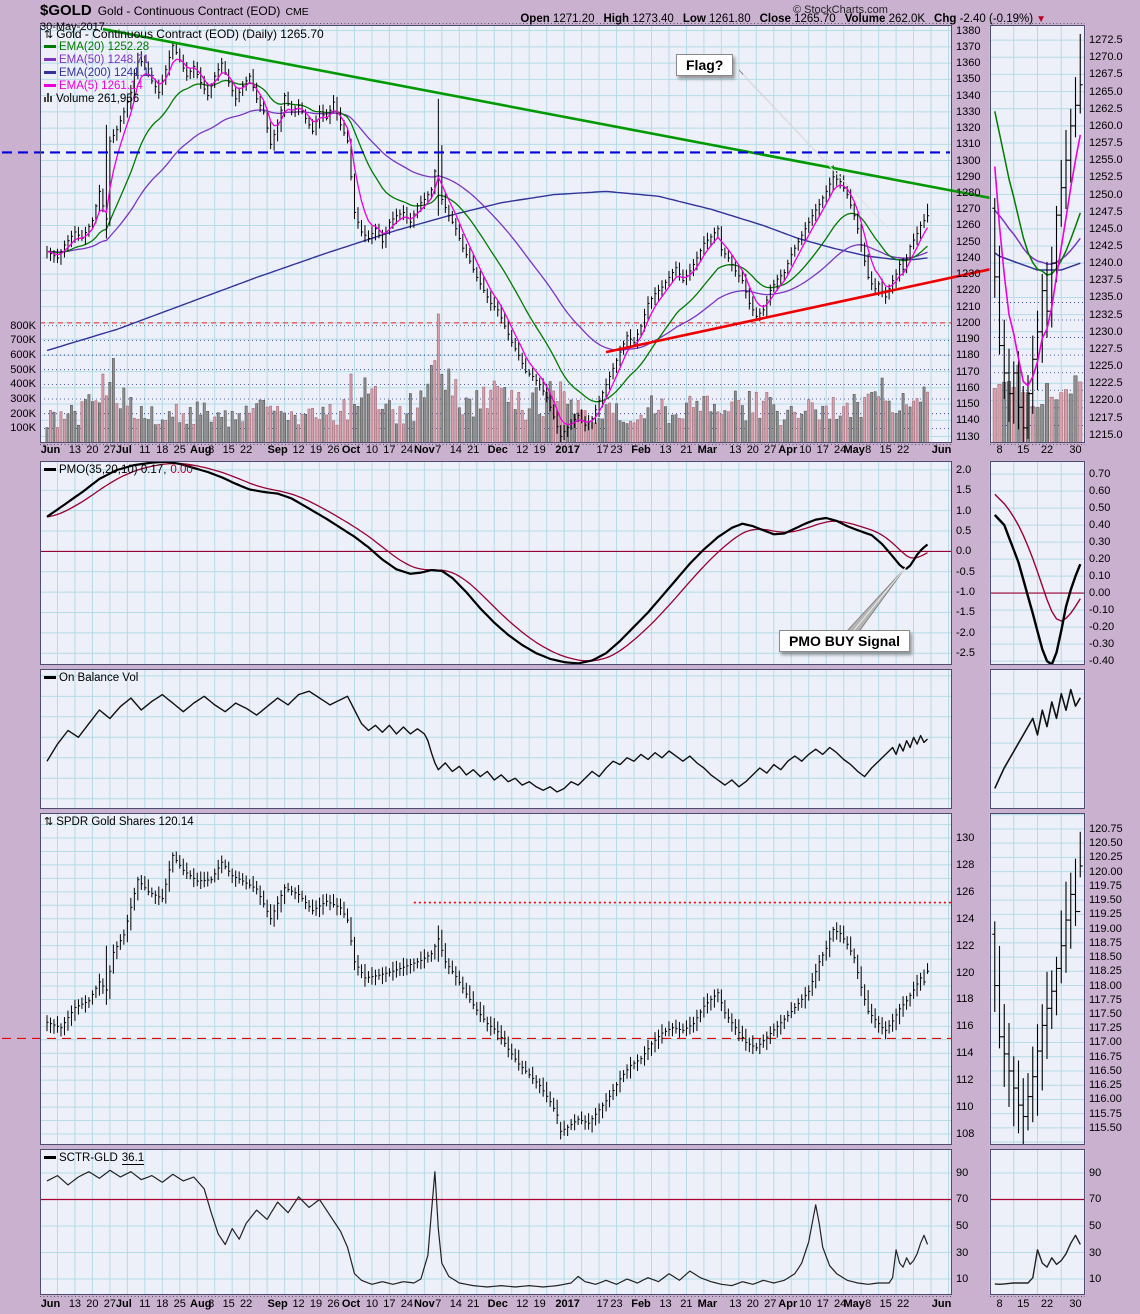 The image size is (1140, 1314). What do you see at coordinates (1037, 238) in the screenshot?
I see `price-bars` at bounding box center [1037, 238].